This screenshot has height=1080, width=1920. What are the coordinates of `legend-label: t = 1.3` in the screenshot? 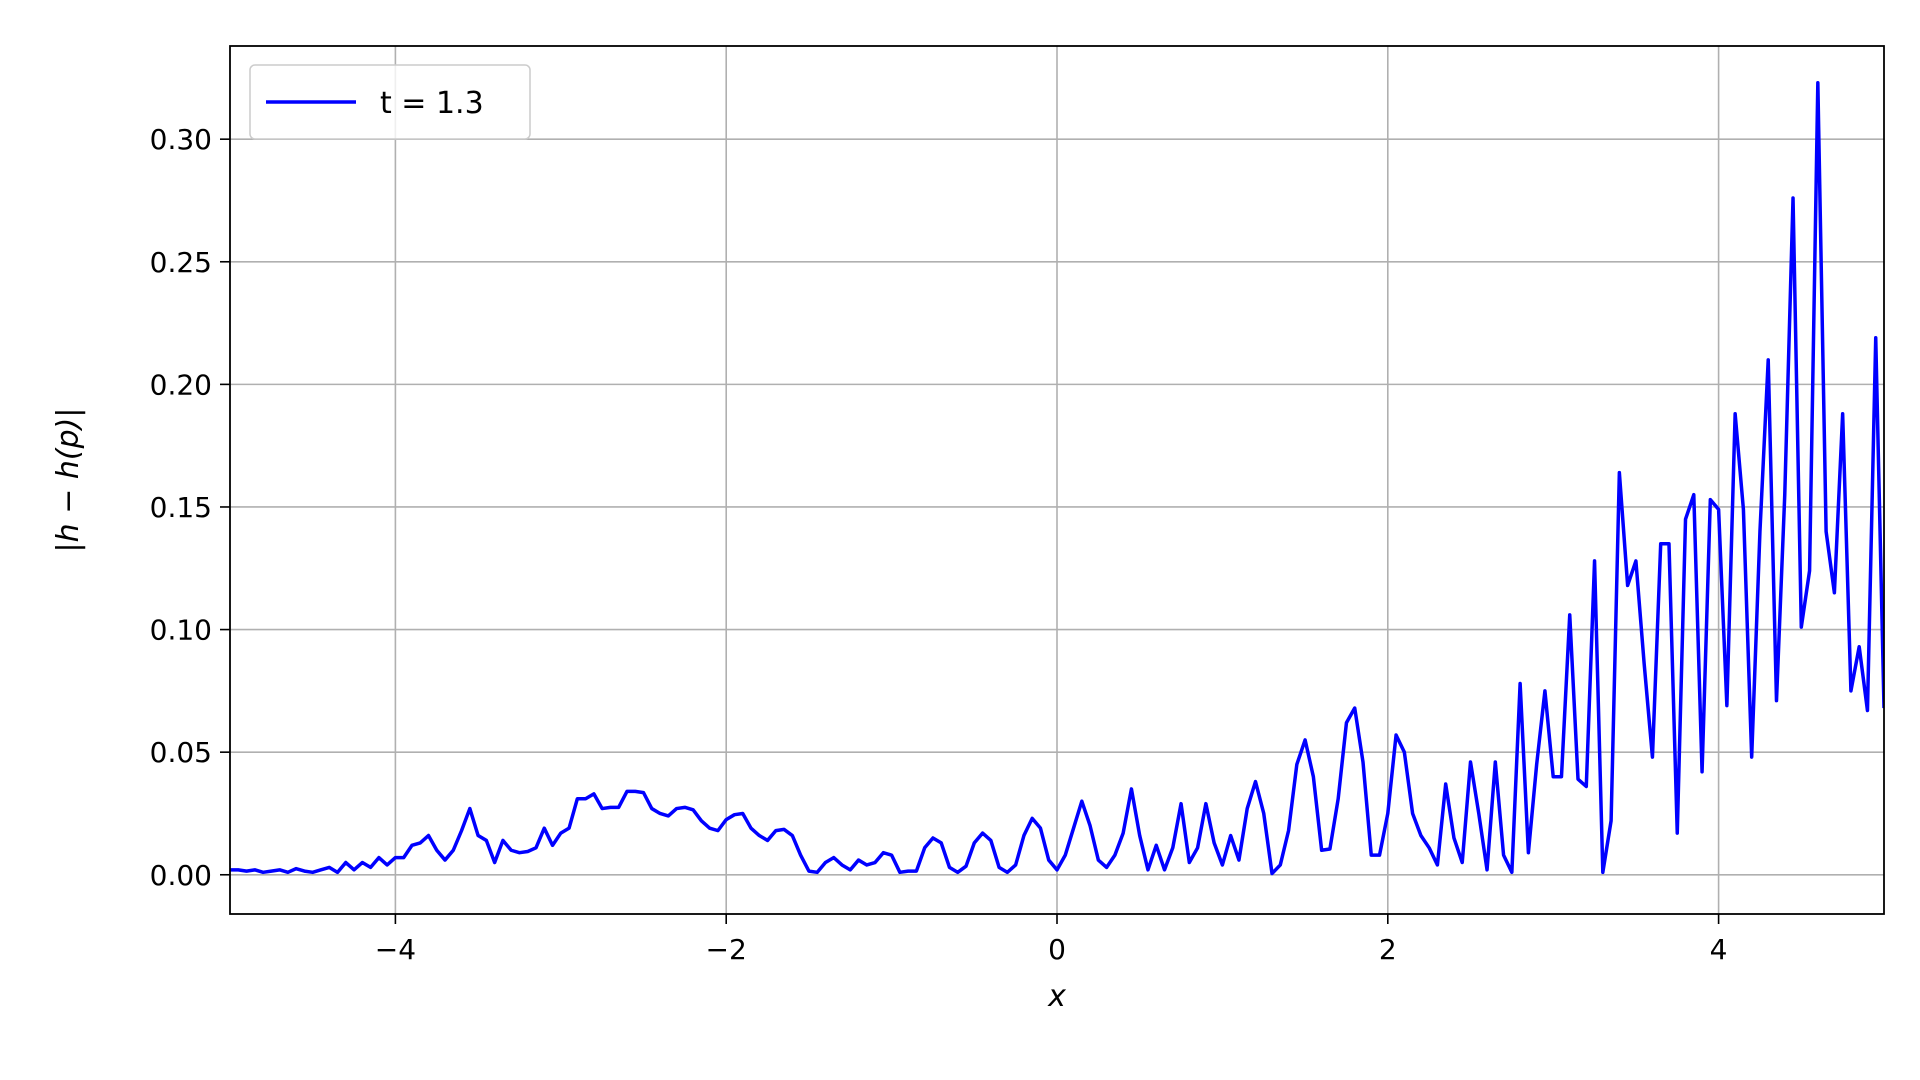 It's located at (432, 103).